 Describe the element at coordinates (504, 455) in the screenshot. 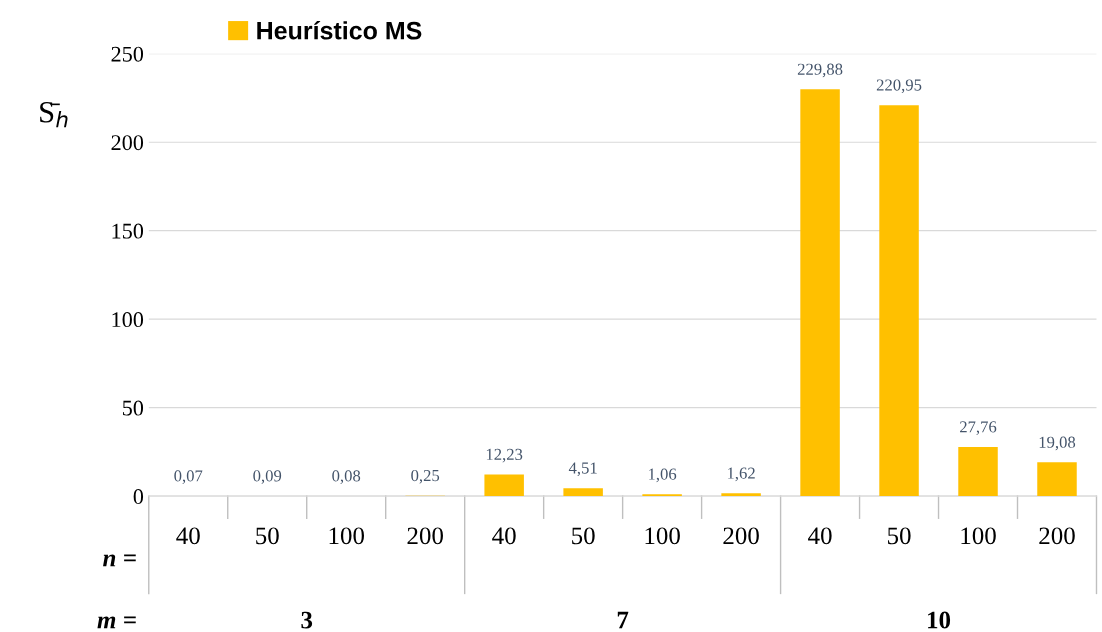

I see `data-label: 12,23` at that location.